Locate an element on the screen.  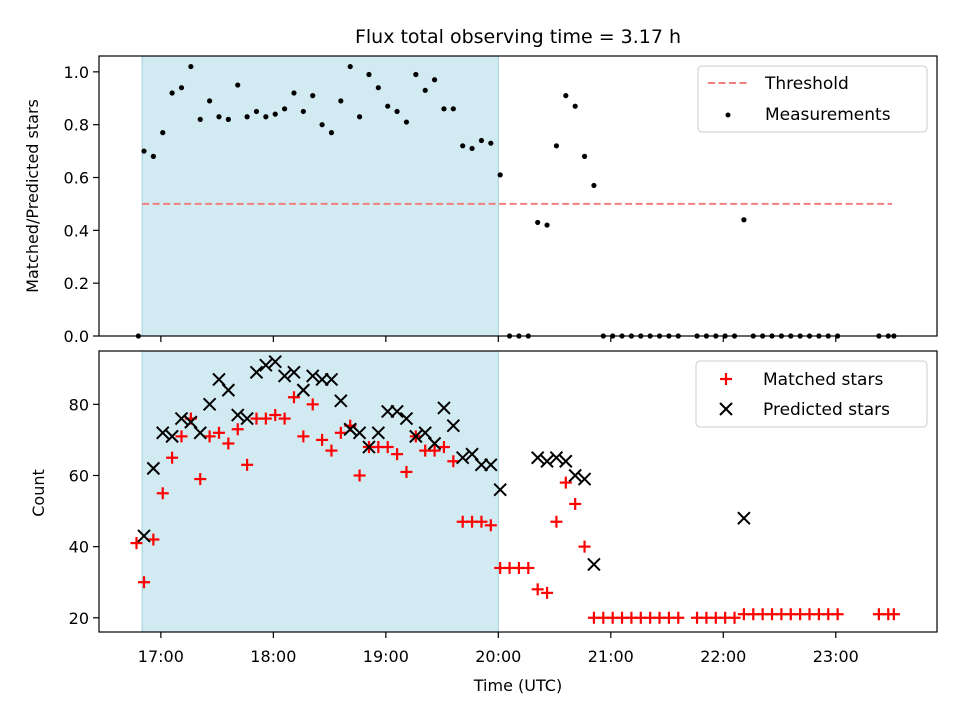
legend-label-measurements: Measurements is located at coordinates (828, 115).